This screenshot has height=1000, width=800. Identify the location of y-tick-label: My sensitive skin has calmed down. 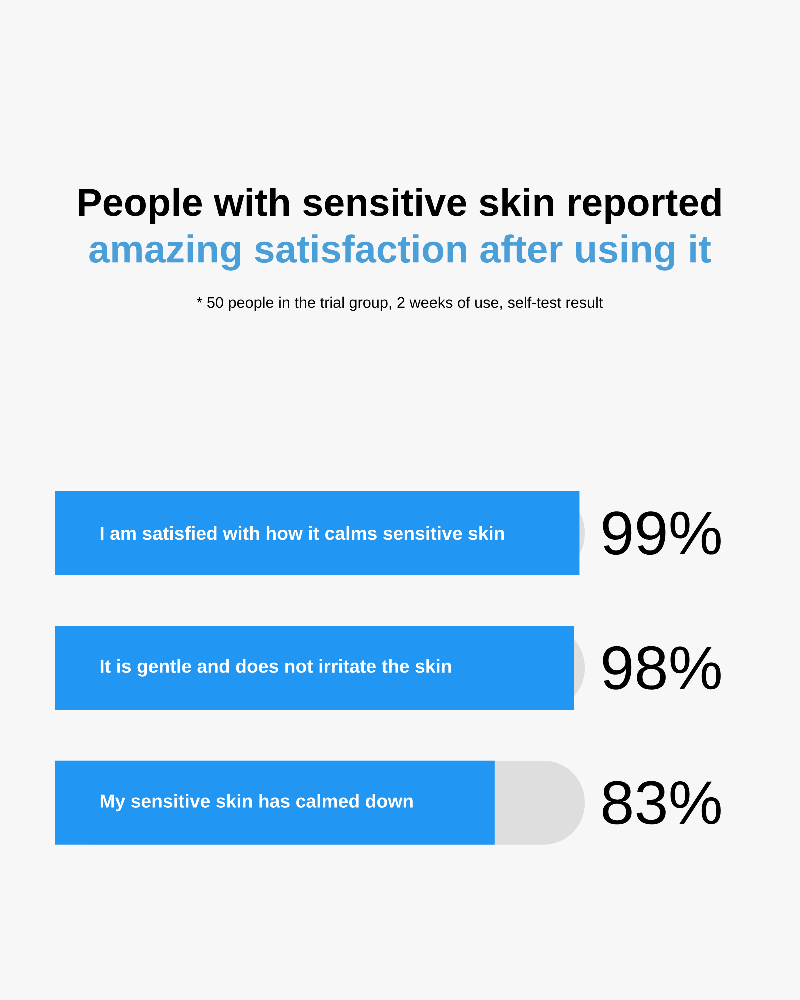
(256, 803).